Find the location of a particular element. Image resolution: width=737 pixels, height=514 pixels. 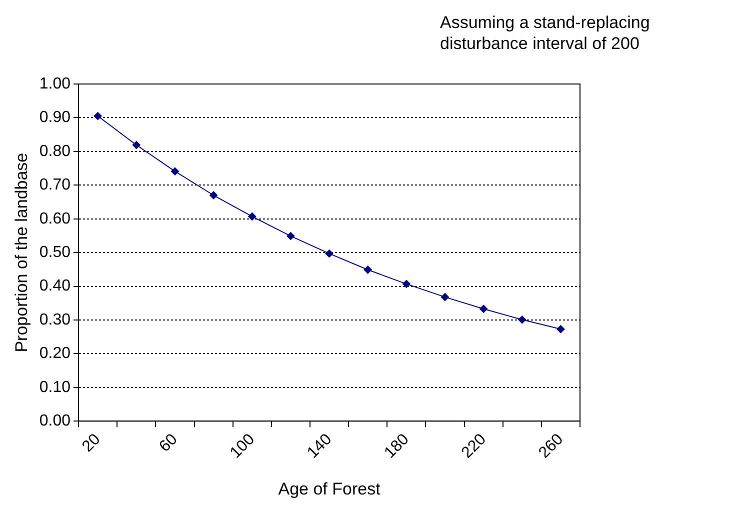

x-tick-label: 220 is located at coordinates (474, 446).